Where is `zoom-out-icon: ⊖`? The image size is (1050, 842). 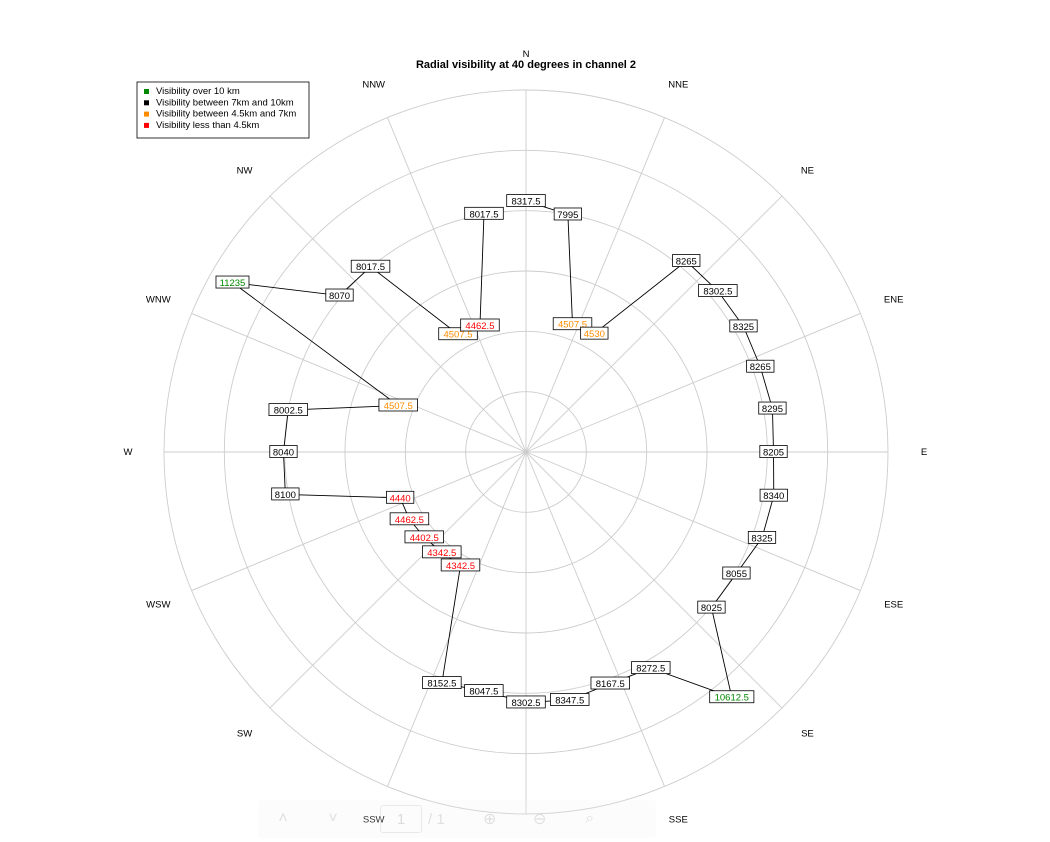
zoom-out-icon: ⊖ is located at coordinates (539, 819).